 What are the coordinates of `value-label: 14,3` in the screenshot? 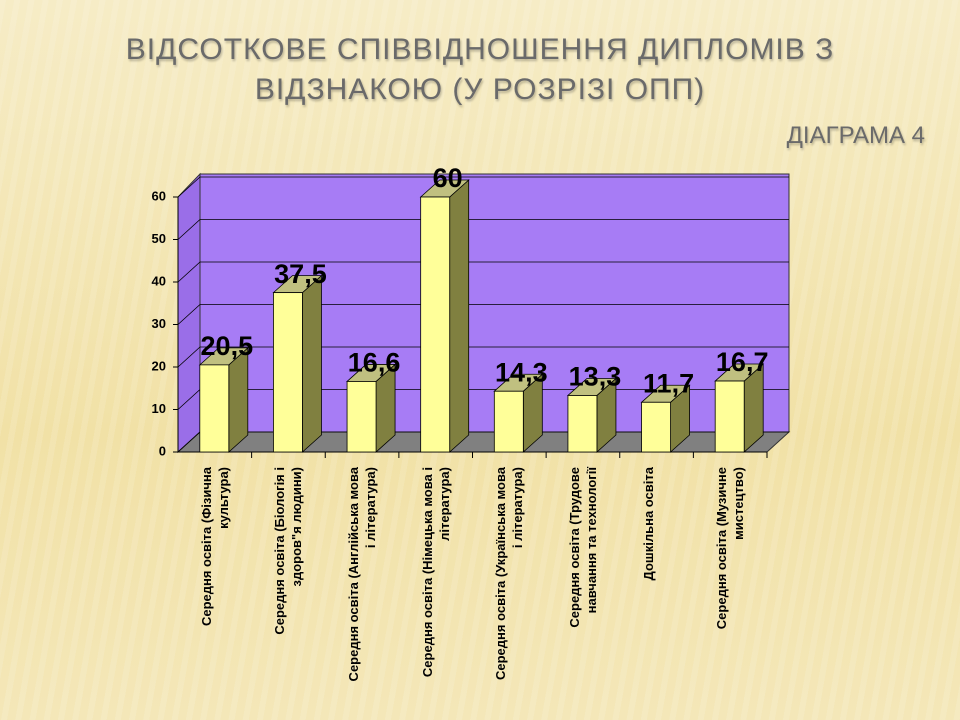 It's located at (521, 372).